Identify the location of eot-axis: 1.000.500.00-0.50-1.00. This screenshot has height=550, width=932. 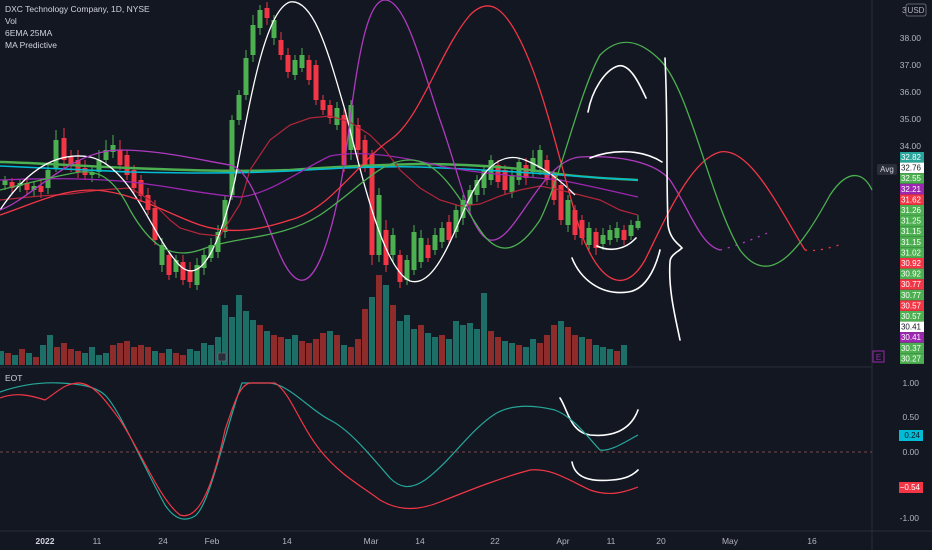
(910, 450).